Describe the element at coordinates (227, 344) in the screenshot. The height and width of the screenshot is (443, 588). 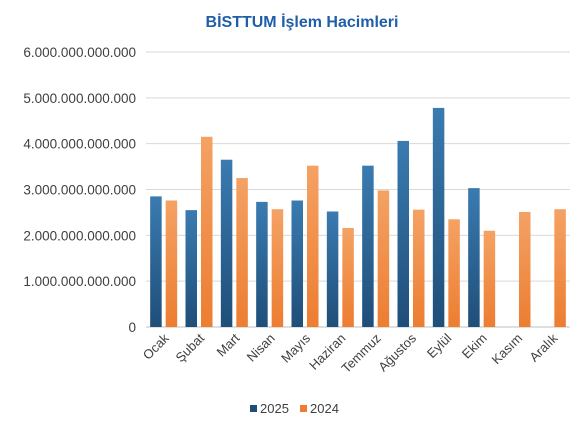
I see `x-tick-label: Mart` at that location.